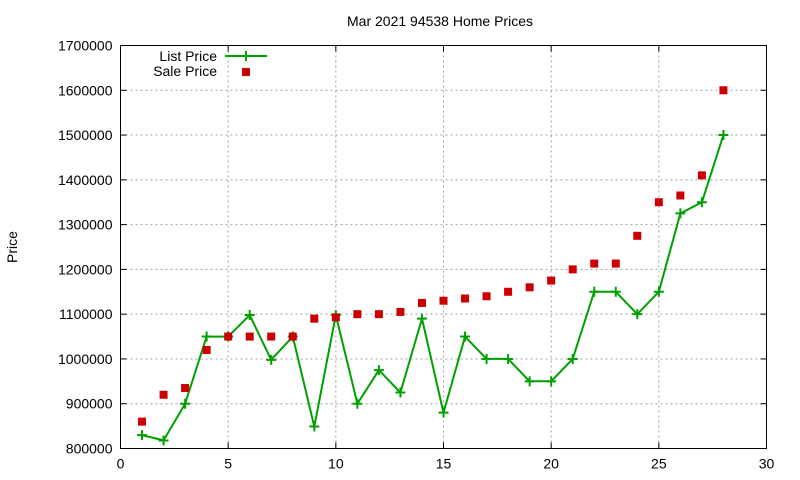 The height and width of the screenshot is (480, 800). I want to click on y-tick-label: 1200000, so click(85, 269).